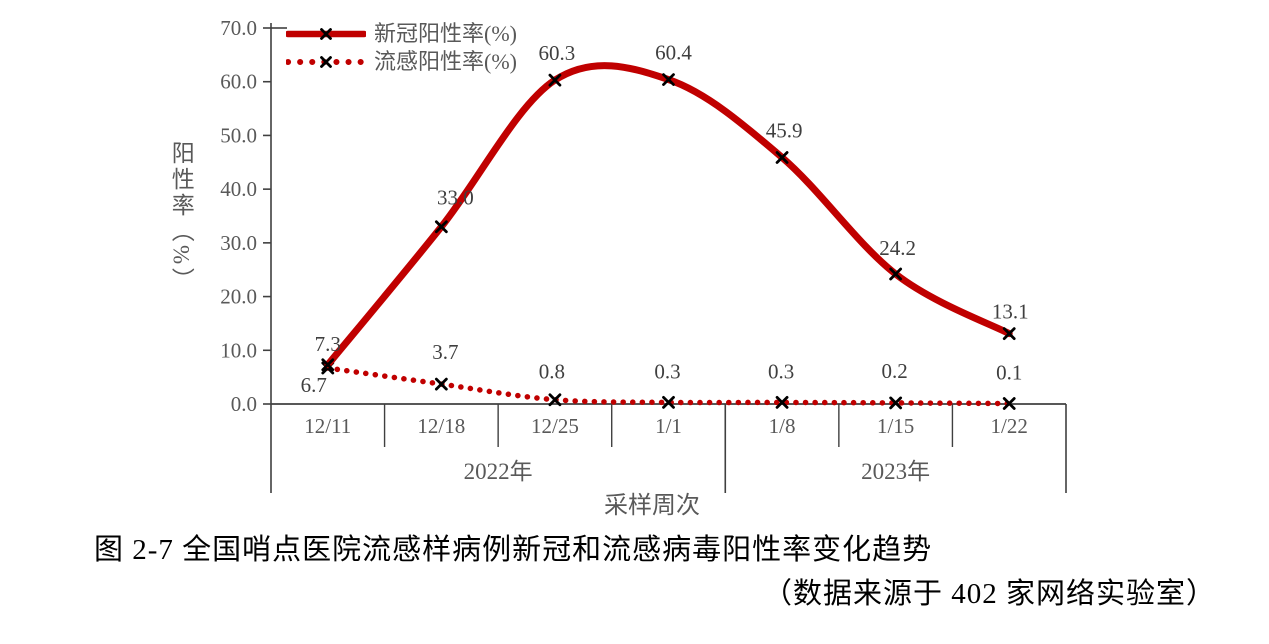  I want to click on x-tick-label: 1/1, so click(668, 426).